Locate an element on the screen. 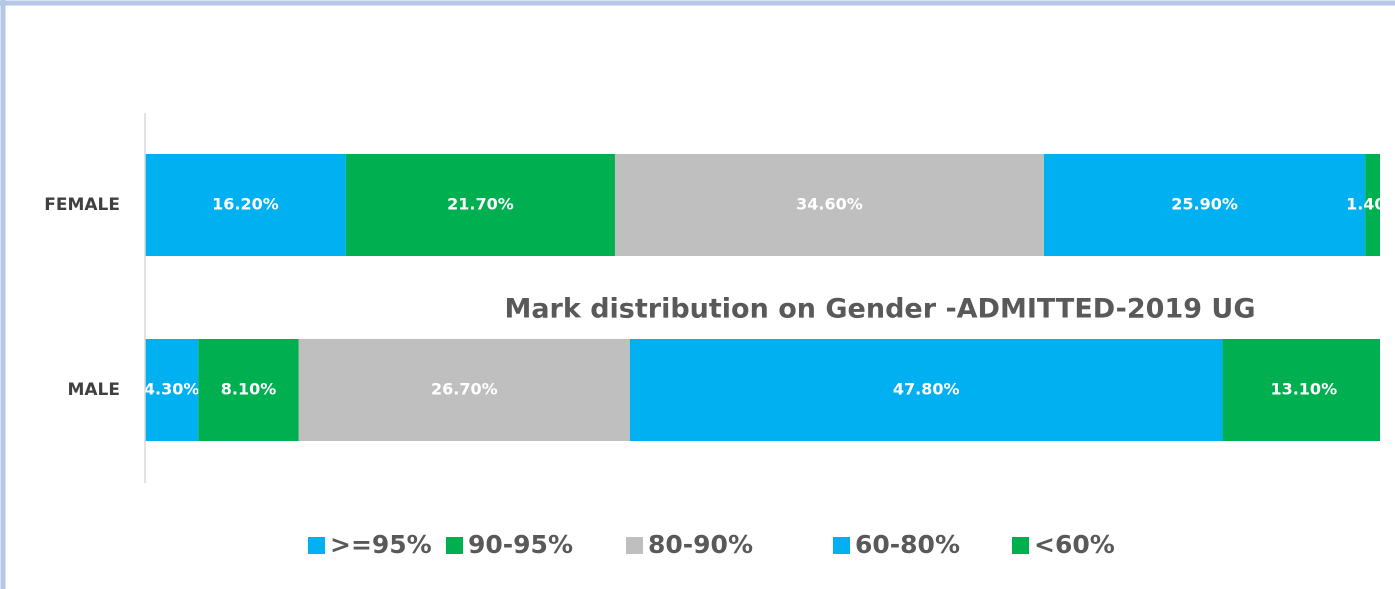  data-label: 21.70% is located at coordinates (480, 204).